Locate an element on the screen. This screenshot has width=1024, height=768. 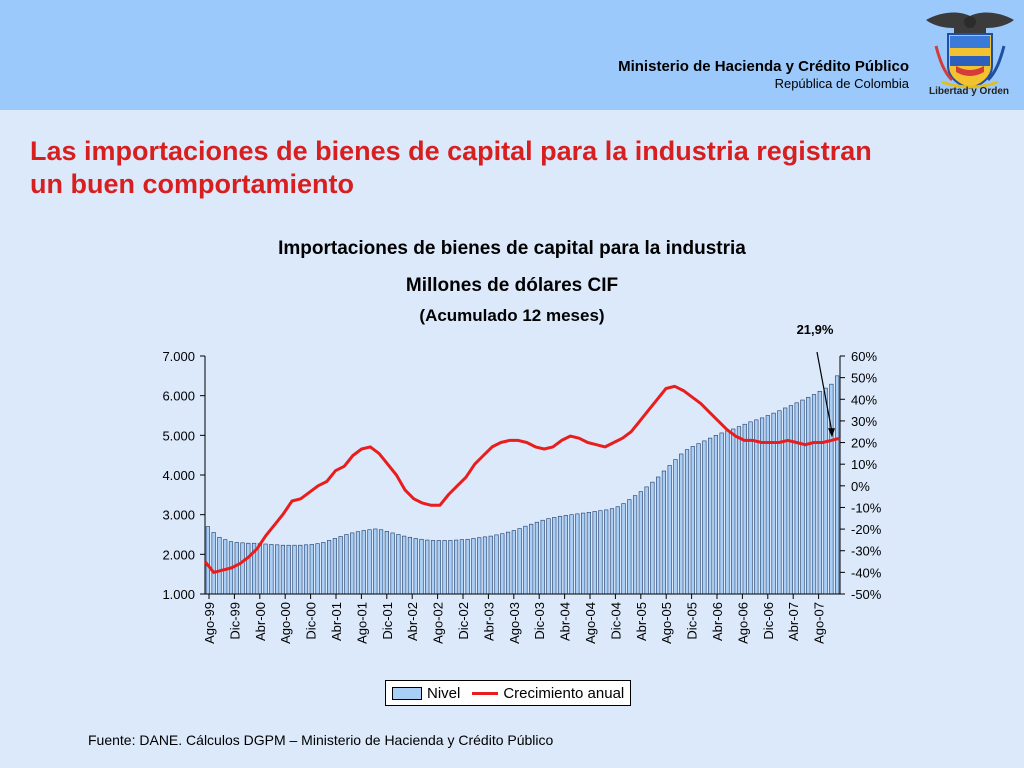
y-left-tick-label: 1.000 is located at coordinates (178, 594).